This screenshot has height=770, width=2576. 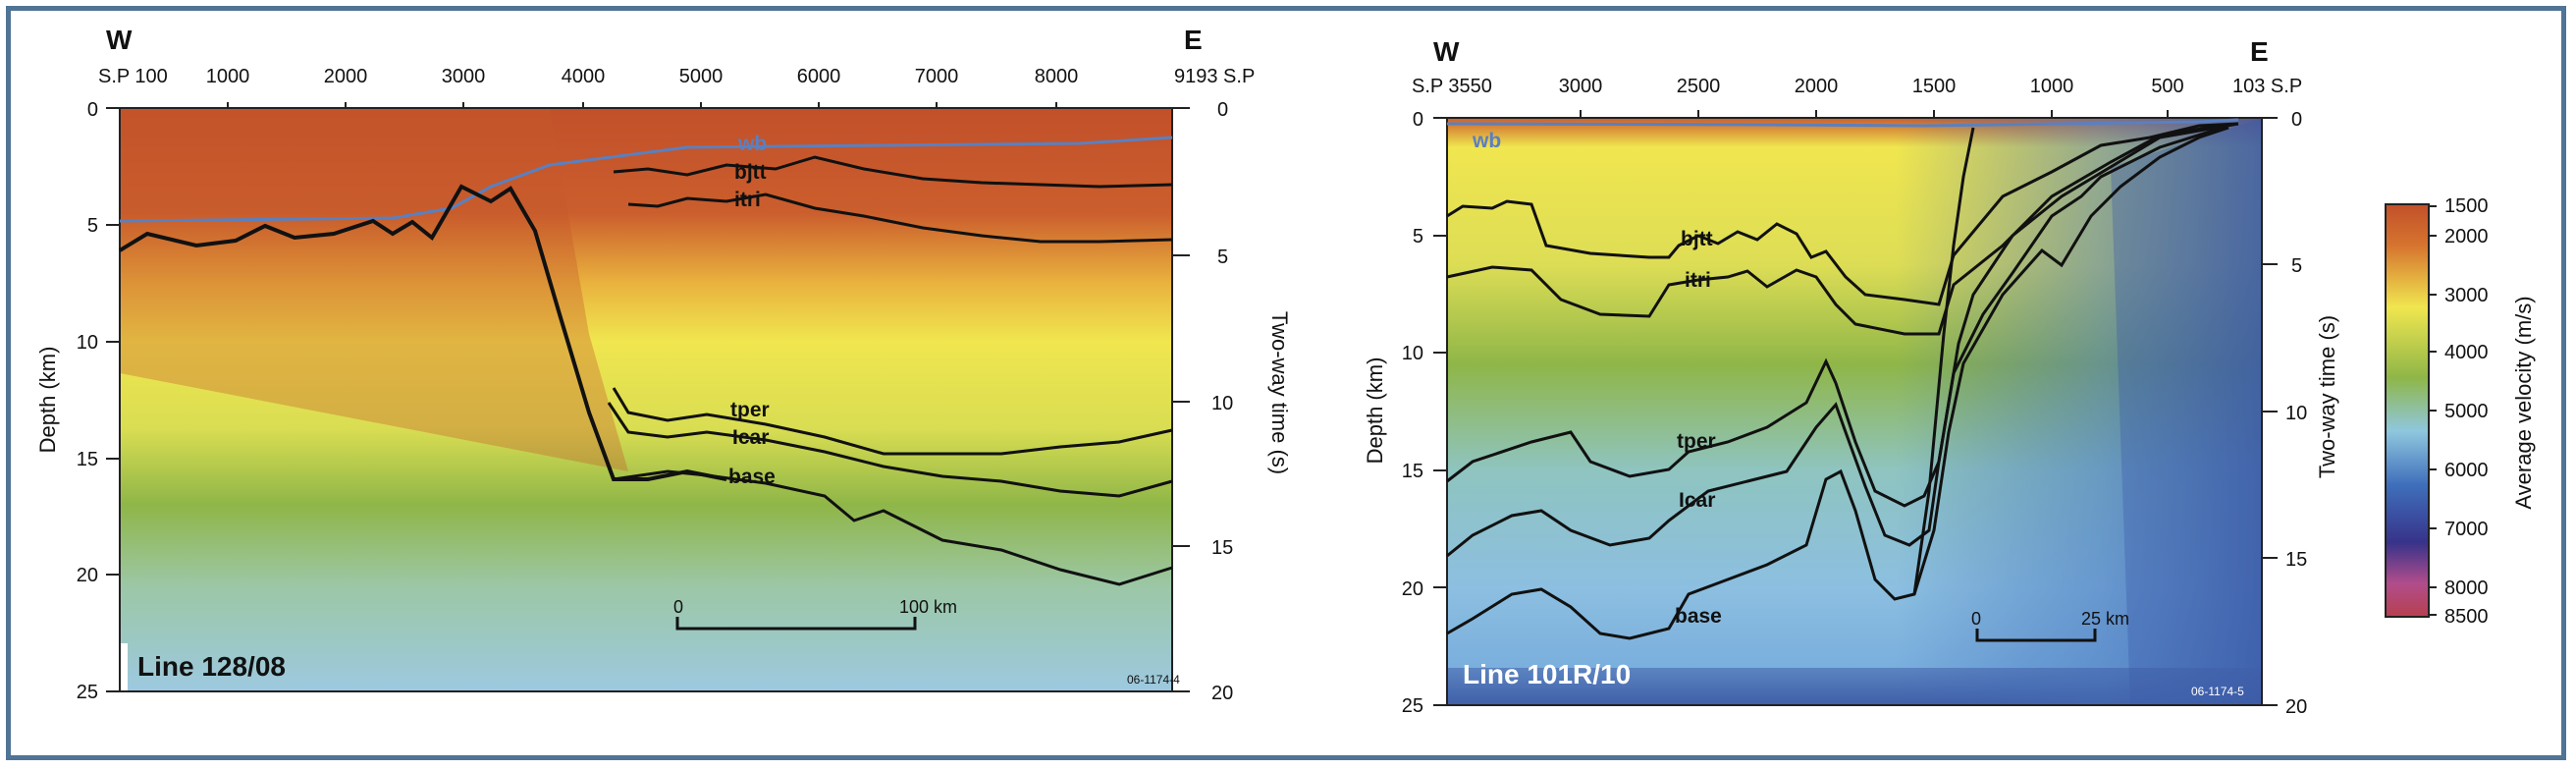 I want to click on right-top-tick: 3000, so click(x=1581, y=86).